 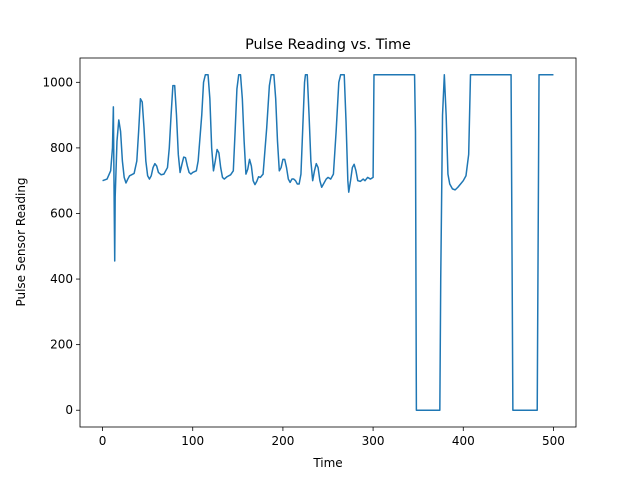 What do you see at coordinates (282, 441) in the screenshot?
I see `x-tick-label: 200` at bounding box center [282, 441].